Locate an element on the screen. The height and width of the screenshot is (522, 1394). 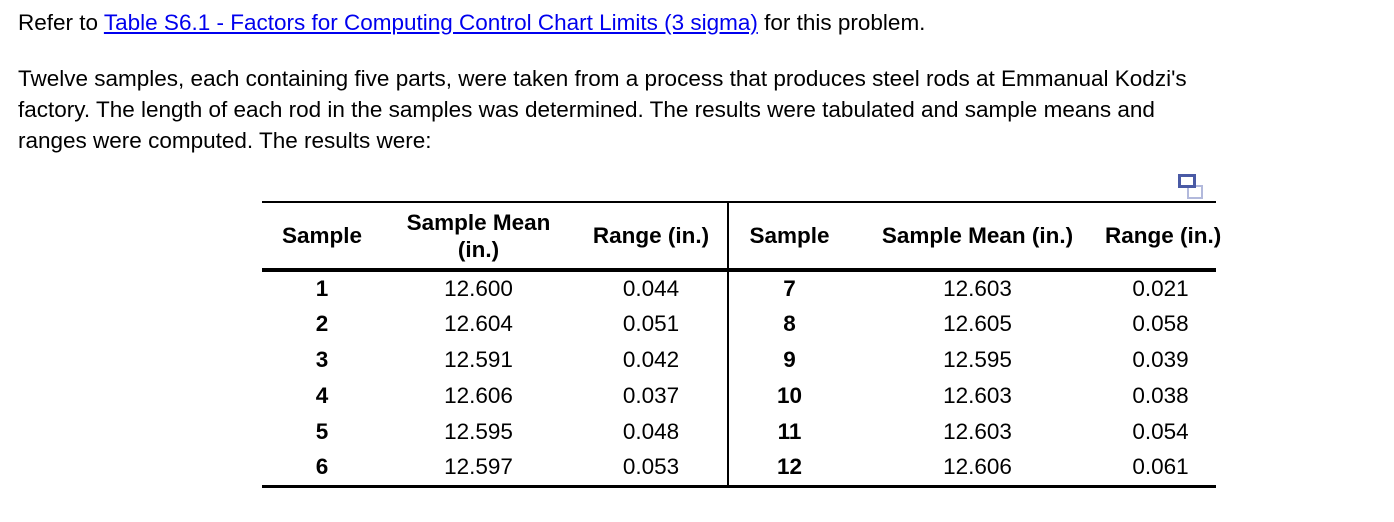
sample-number-cell: 5 is located at coordinates (322, 431).